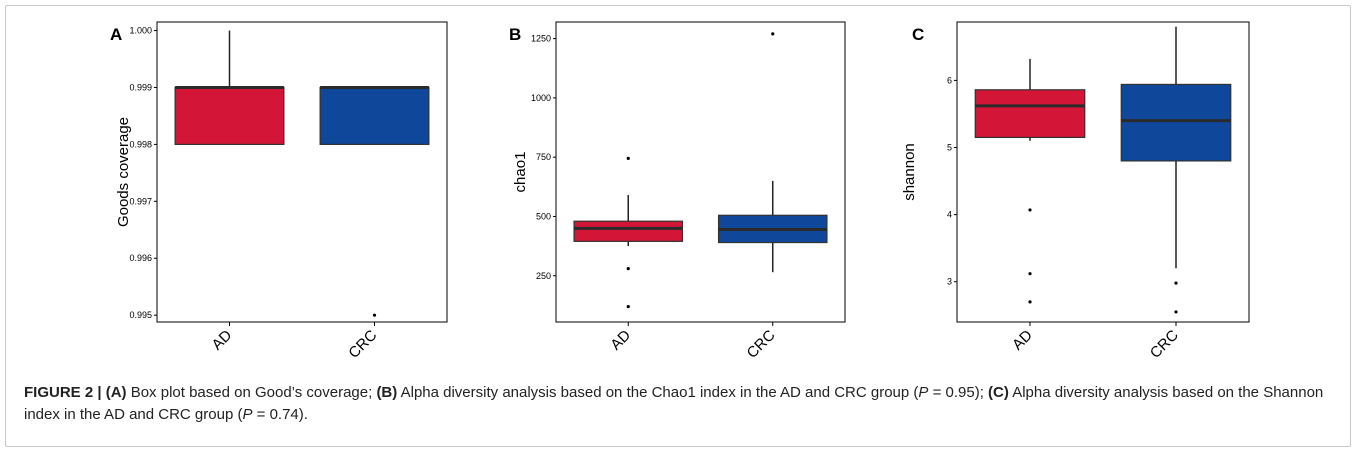 This screenshot has width=1358, height=454. I want to click on caption-text-a: Box plot based on Good’s coverage;, so click(251, 392).